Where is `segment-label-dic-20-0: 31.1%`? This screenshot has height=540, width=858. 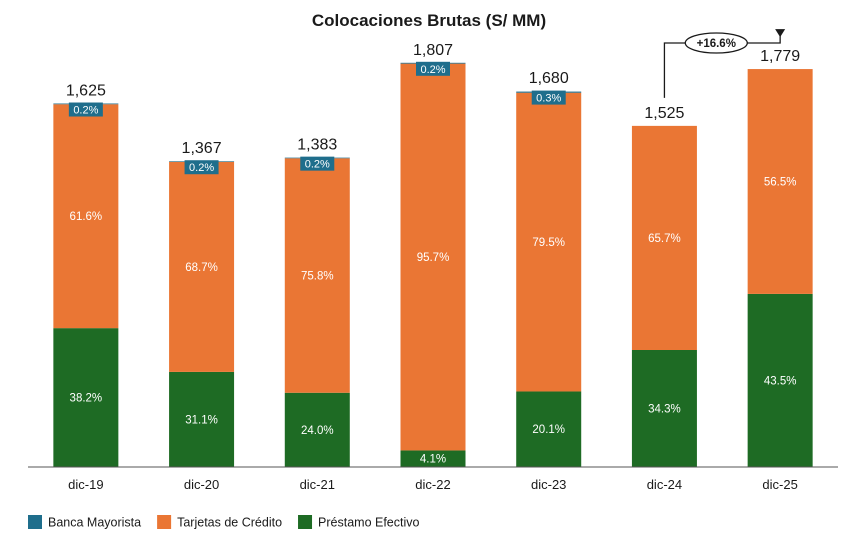
segment-label-dic-20-0: 31.1% is located at coordinates (201, 420).